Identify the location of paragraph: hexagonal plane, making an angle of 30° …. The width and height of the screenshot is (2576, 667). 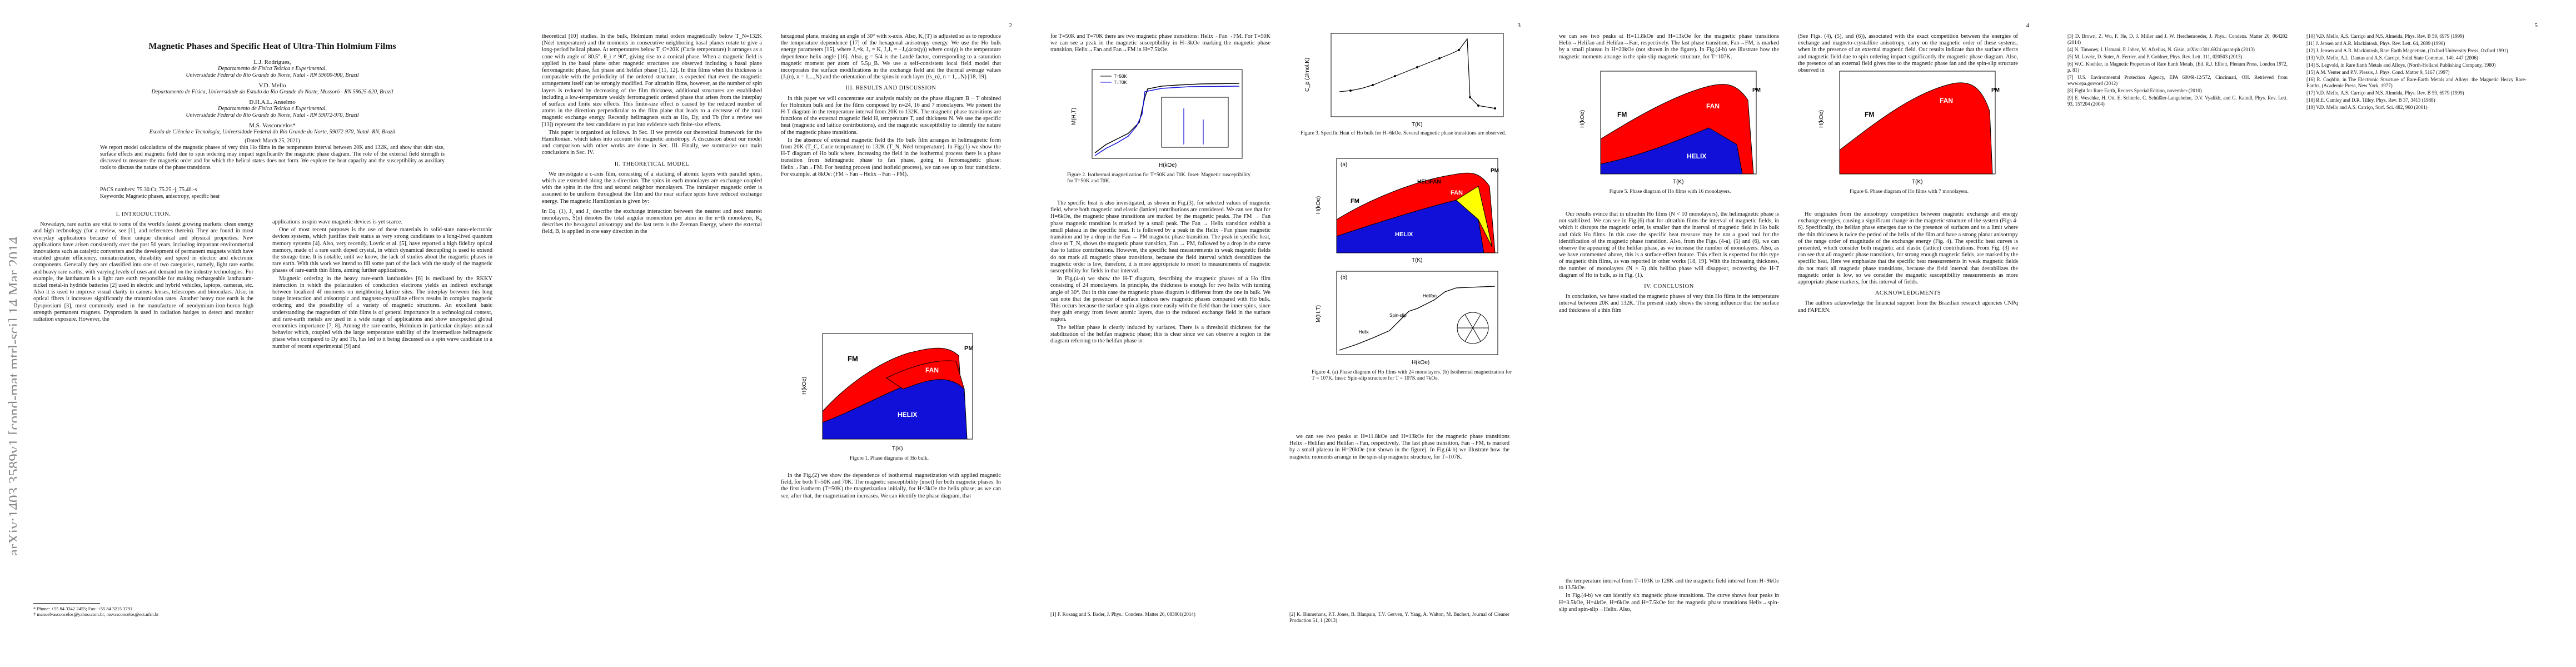
(891, 57).